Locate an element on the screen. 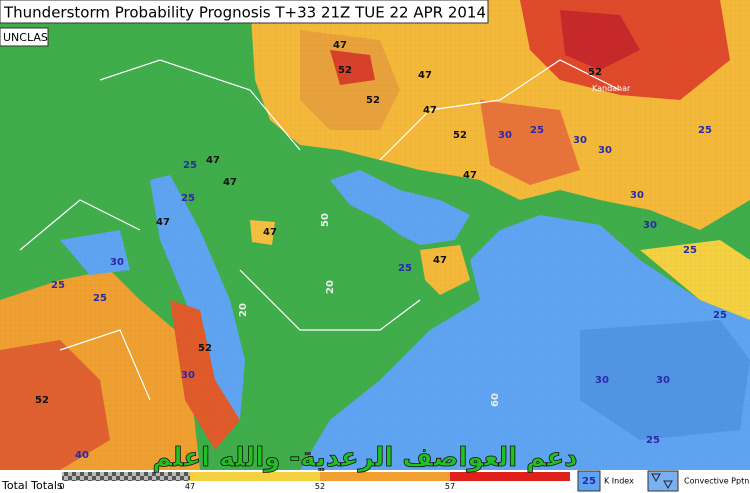  scale-tick-label: 52 is located at coordinates (320, 486).